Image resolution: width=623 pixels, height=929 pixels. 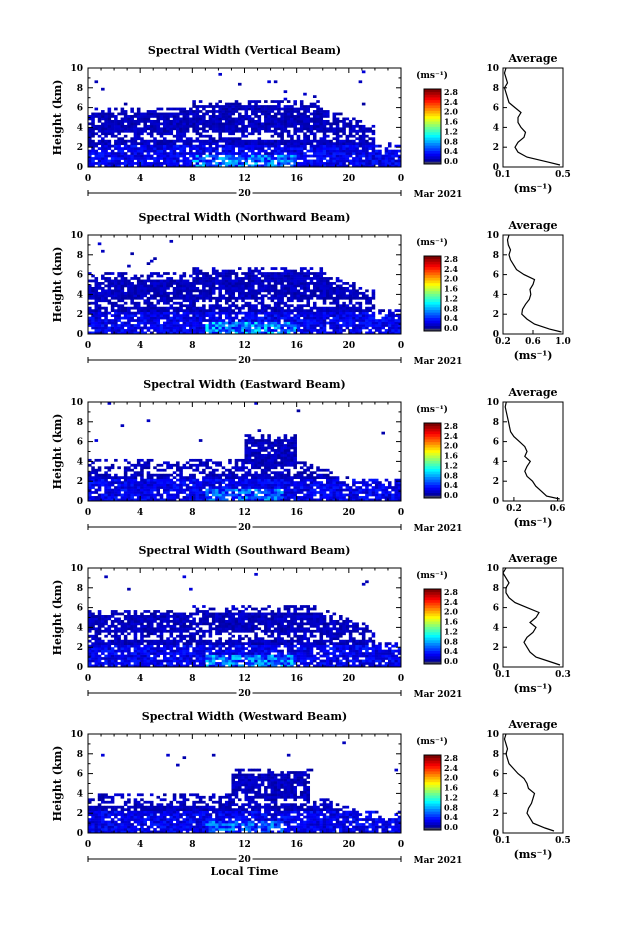 What do you see at coordinates (496, 335) in the screenshot?
I see `profile-y-tick-label: 0` at bounding box center [496, 335].